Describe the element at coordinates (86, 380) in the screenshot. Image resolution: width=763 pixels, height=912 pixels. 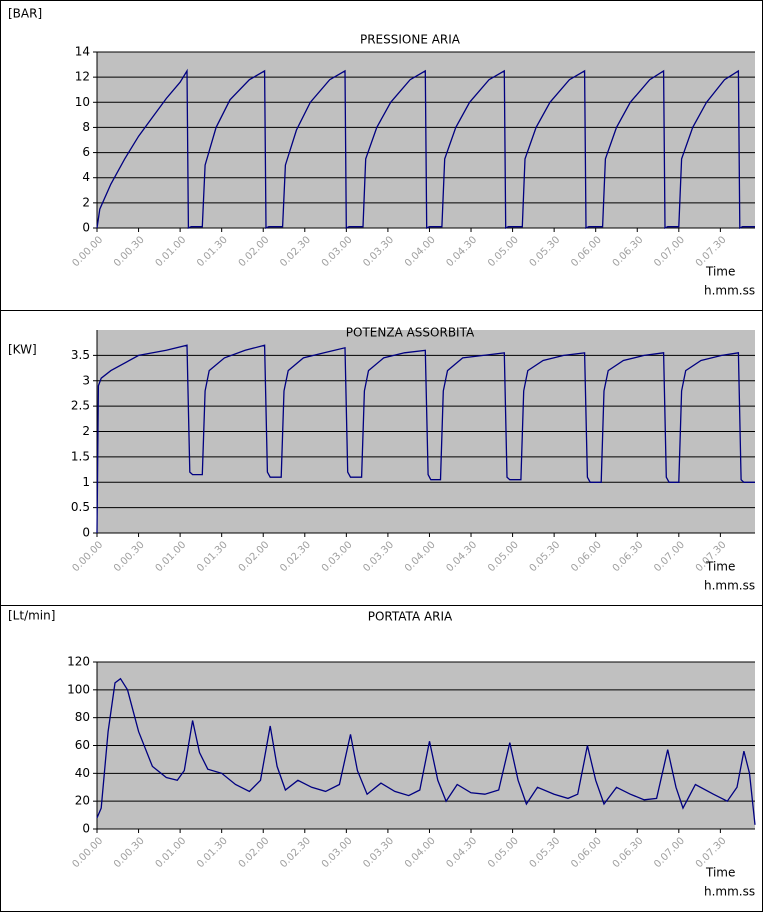
I see `y-tick-label: 3` at that location.